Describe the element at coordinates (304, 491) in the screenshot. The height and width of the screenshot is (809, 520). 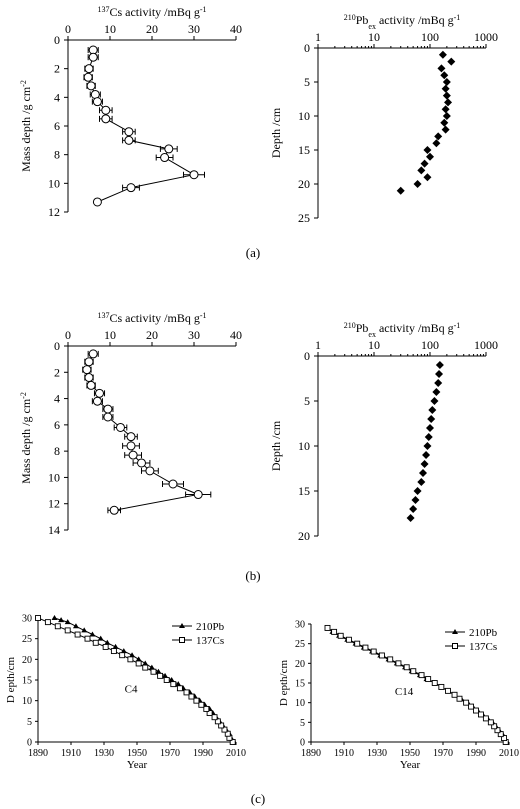
I see `y-tick-label: 15` at that location.